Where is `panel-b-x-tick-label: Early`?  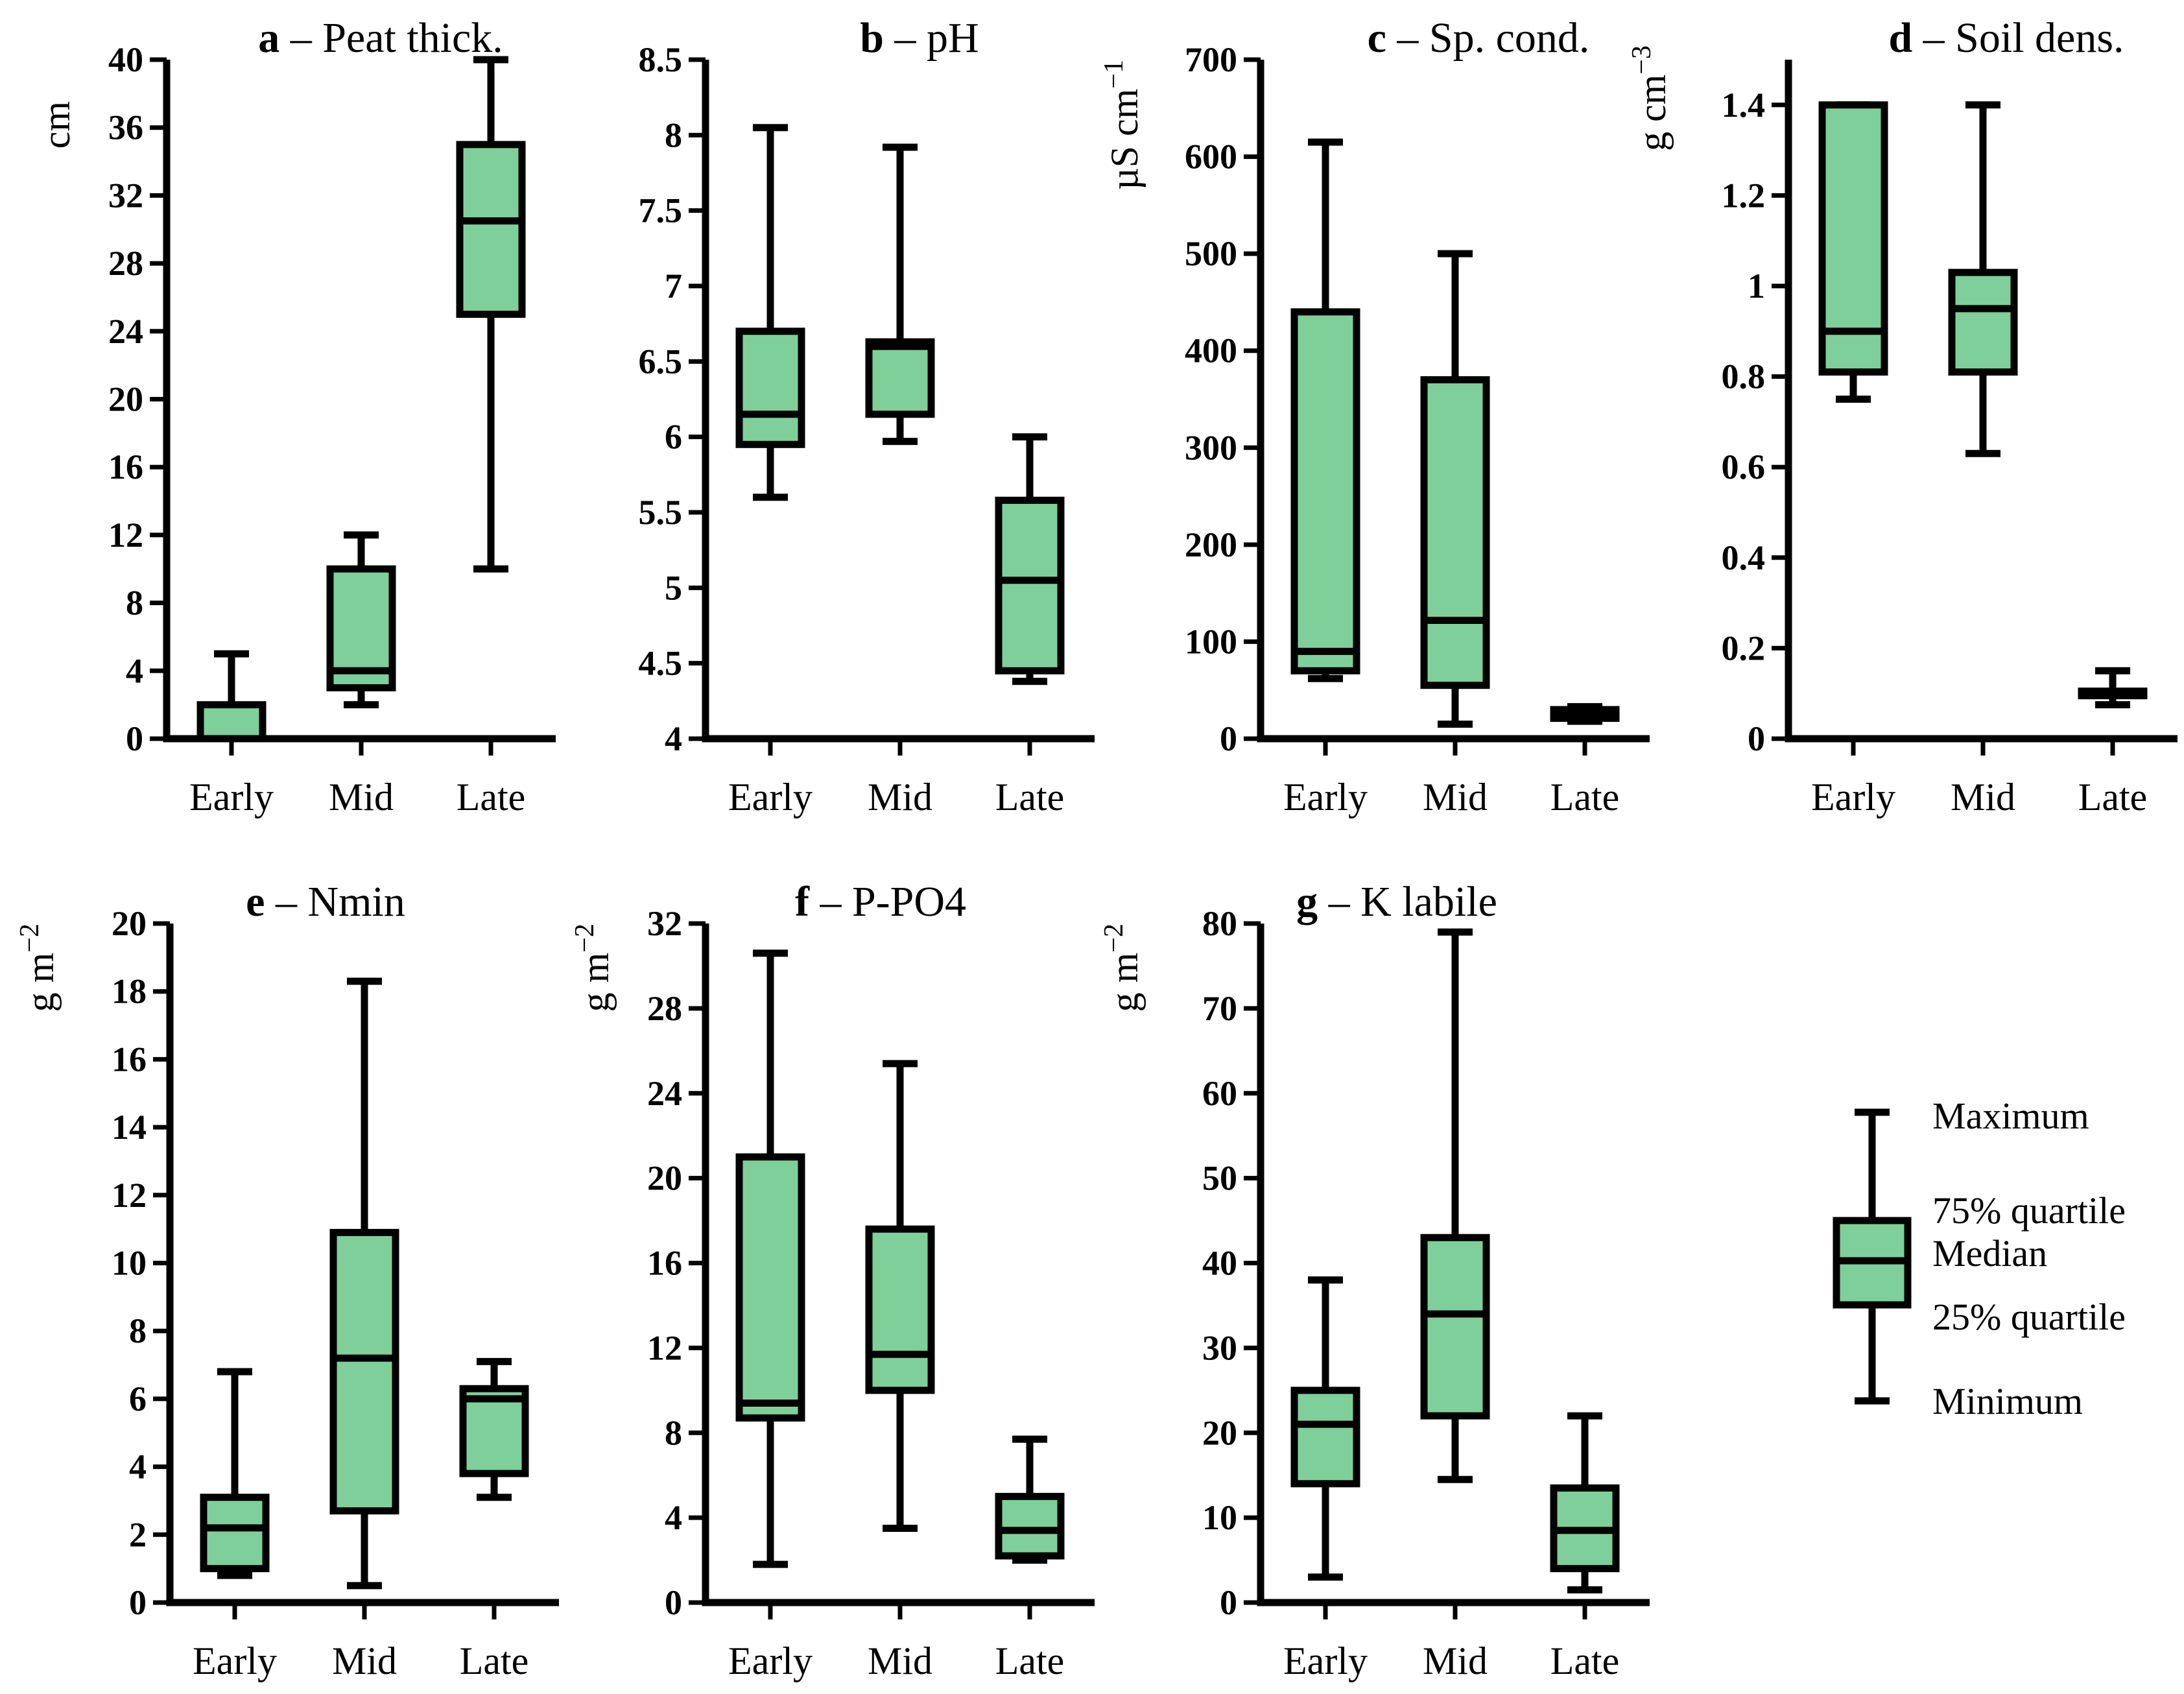
panel-b-x-tick-label: Early is located at coordinates (770, 797).